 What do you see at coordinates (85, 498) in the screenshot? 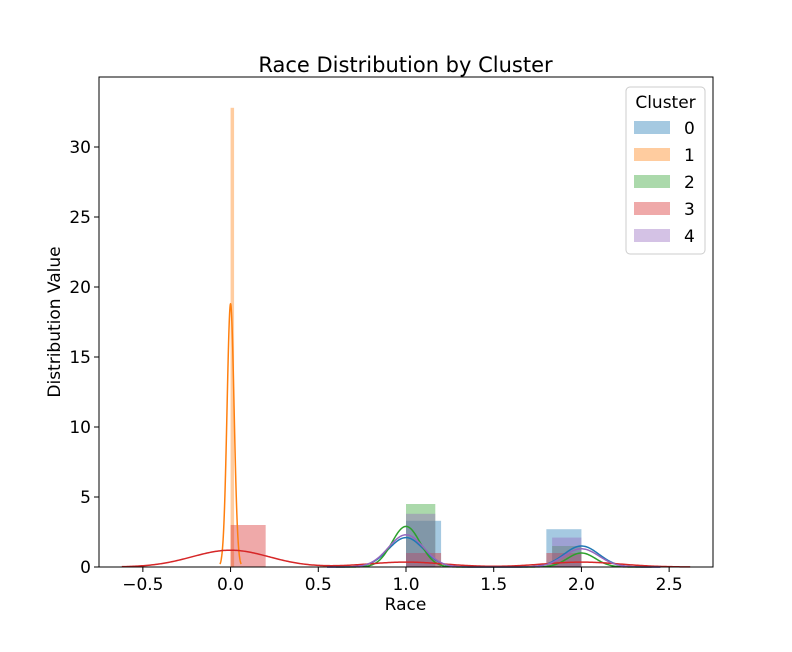
I see `y-tick-label: 5` at bounding box center [85, 498].